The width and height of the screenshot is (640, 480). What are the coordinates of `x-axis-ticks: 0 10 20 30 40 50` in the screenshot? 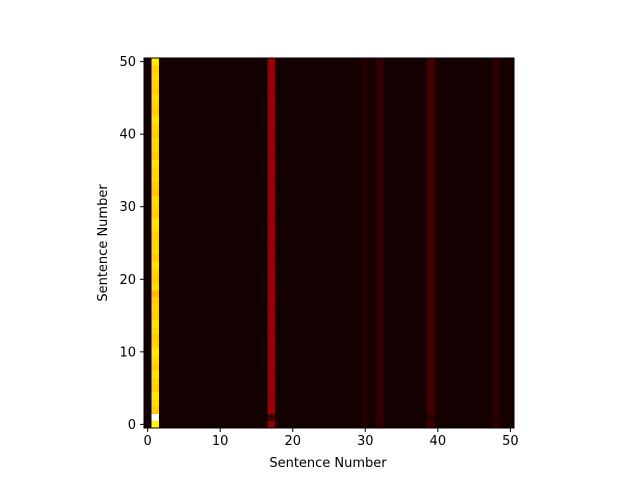 It's located at (331, 438).